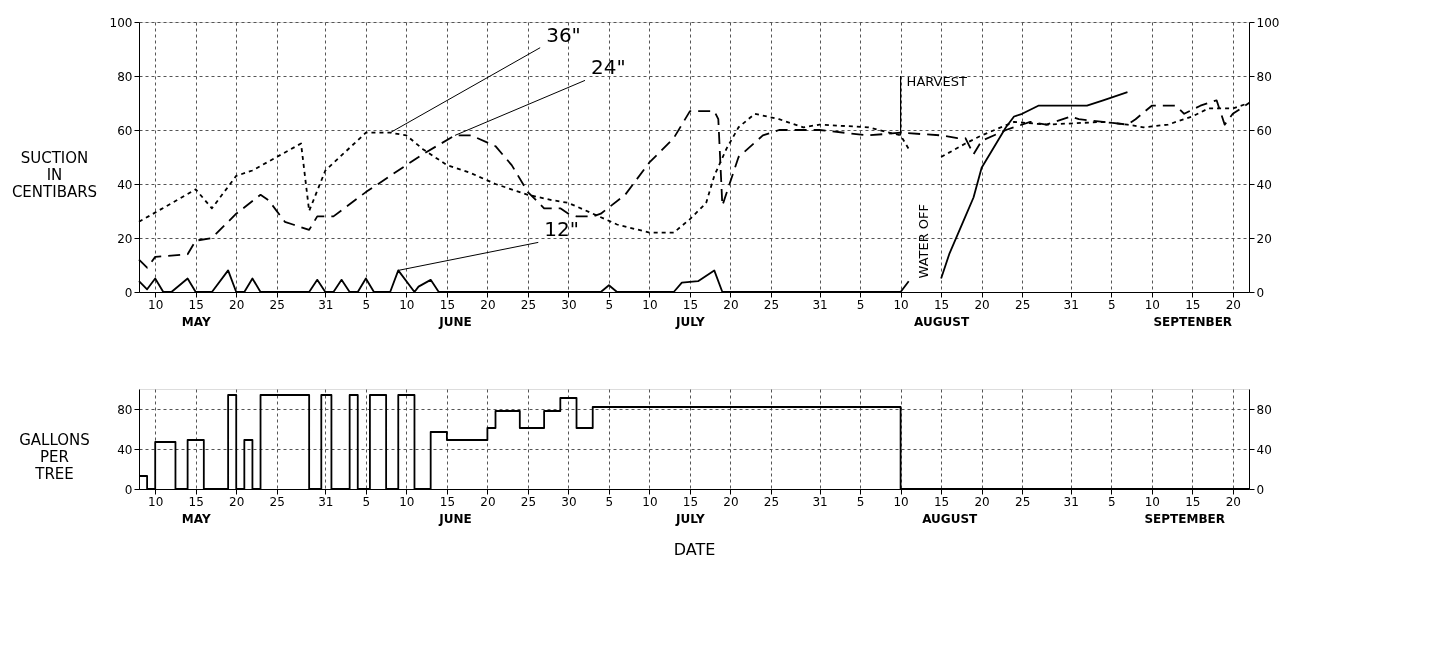 This screenshot has height=654, width=1442. I want to click on y2-tick-label: 100, so click(1268, 22).